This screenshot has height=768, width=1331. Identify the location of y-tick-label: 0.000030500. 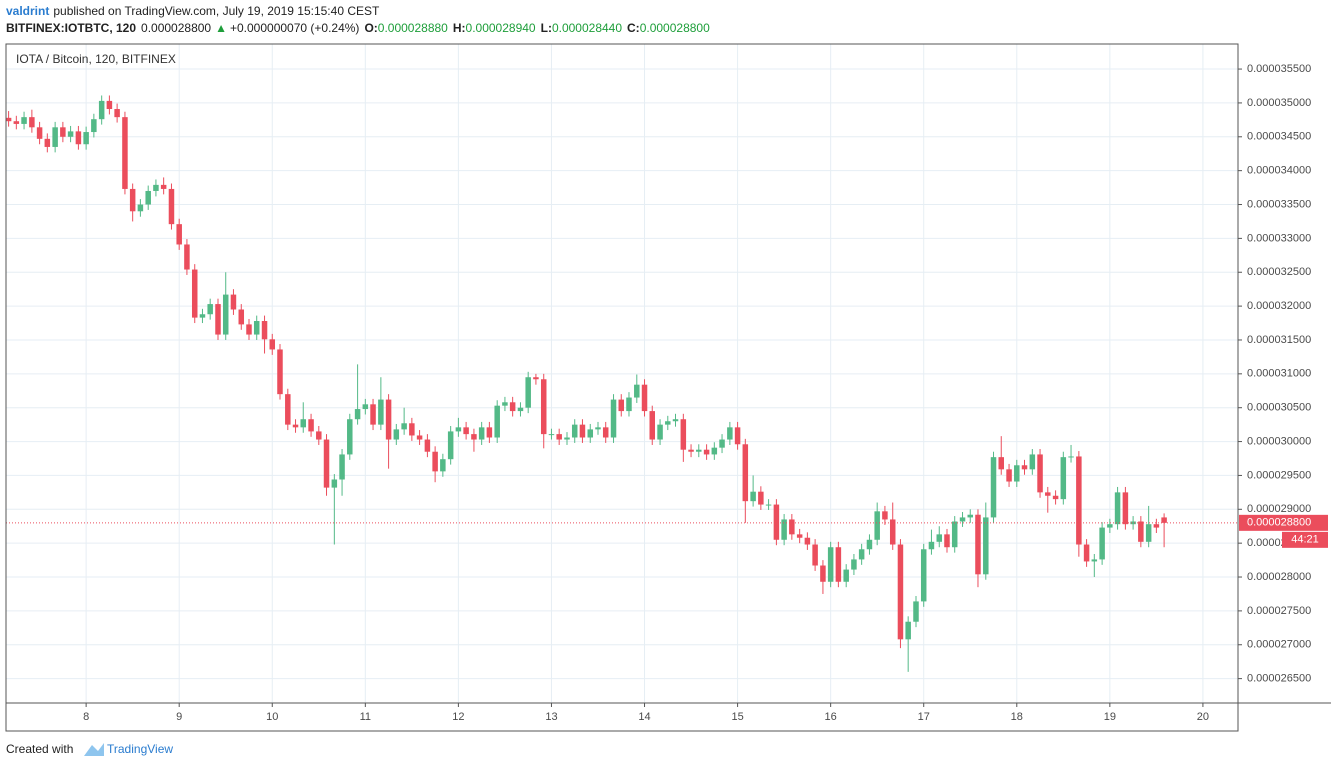
(1279, 408).